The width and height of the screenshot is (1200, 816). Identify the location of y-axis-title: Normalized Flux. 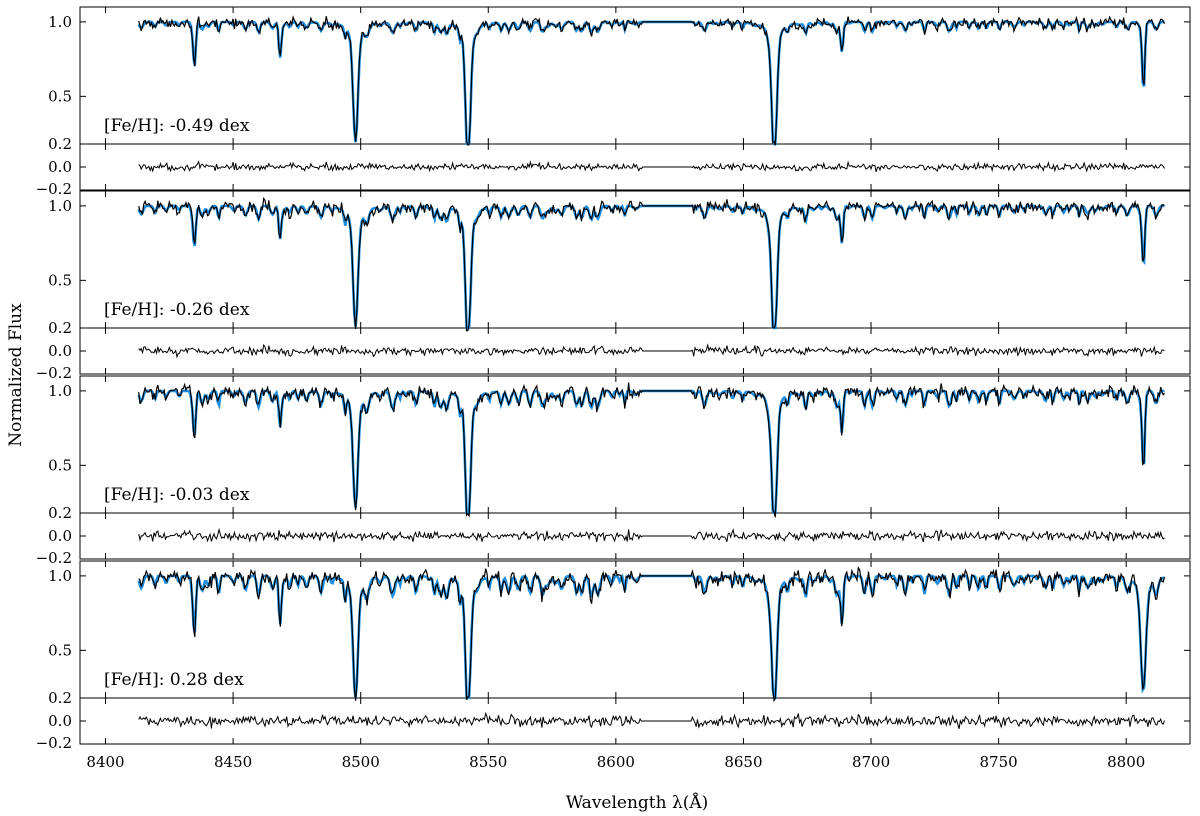
(16, 375).